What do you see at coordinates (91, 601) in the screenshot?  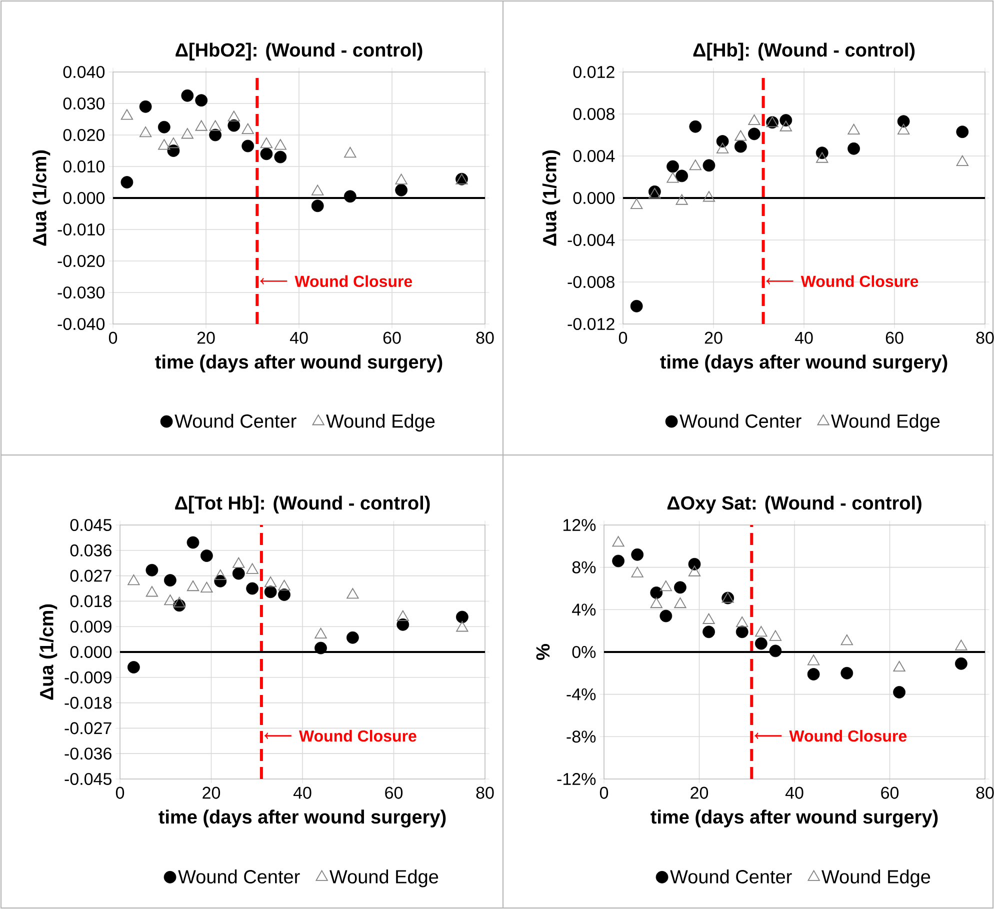 I see `y-tick-label: 0.018` at bounding box center [91, 601].